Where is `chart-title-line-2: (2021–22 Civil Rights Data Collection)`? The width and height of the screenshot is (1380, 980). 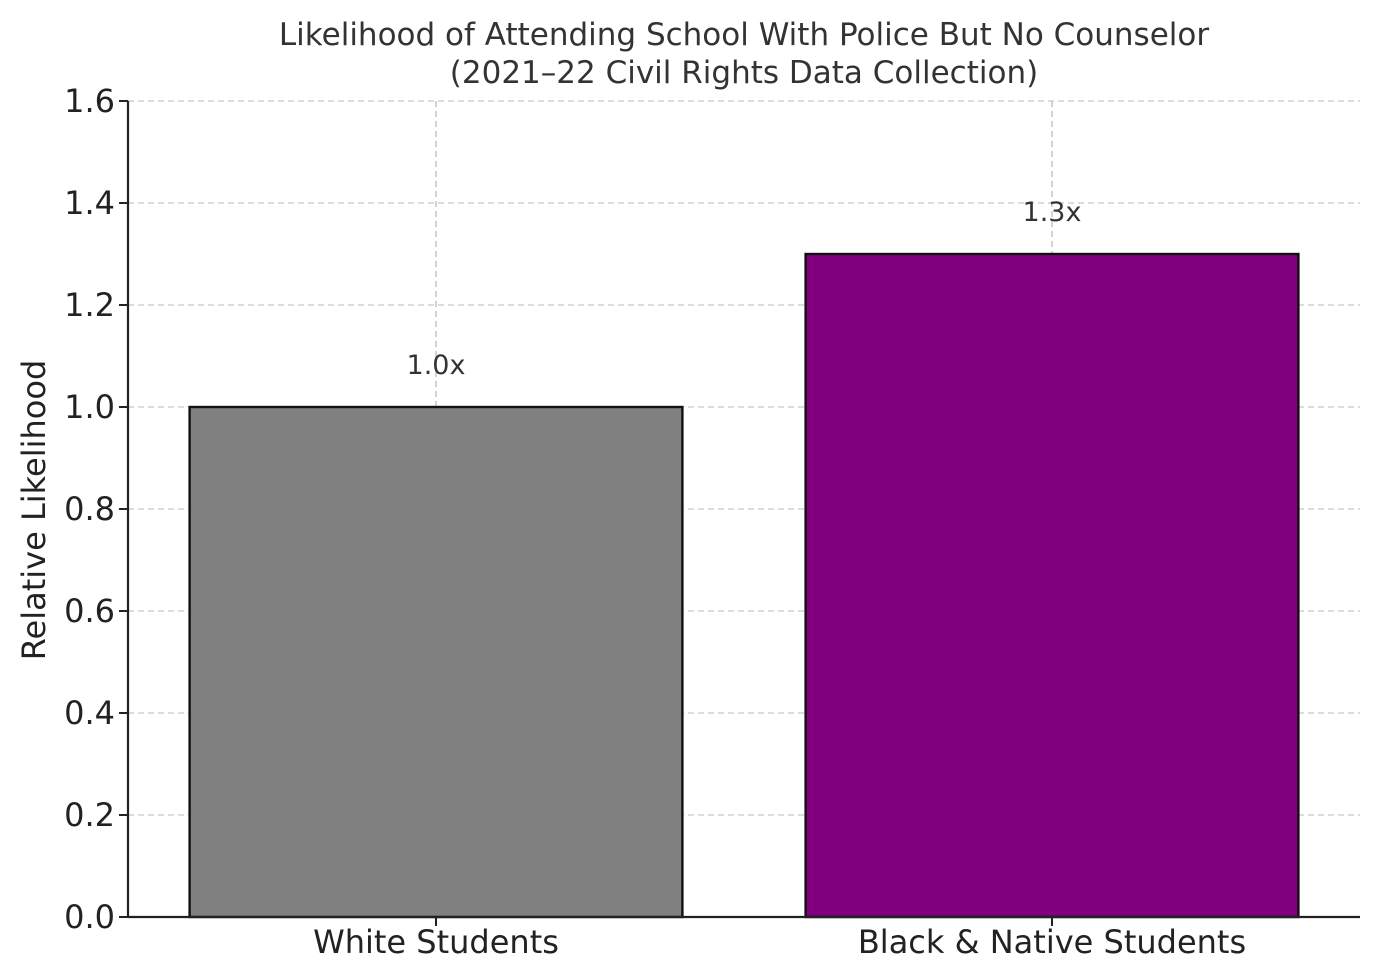
chart-title-line-2: (2021–22 Civil Rights Data Collection) is located at coordinates (744, 73).